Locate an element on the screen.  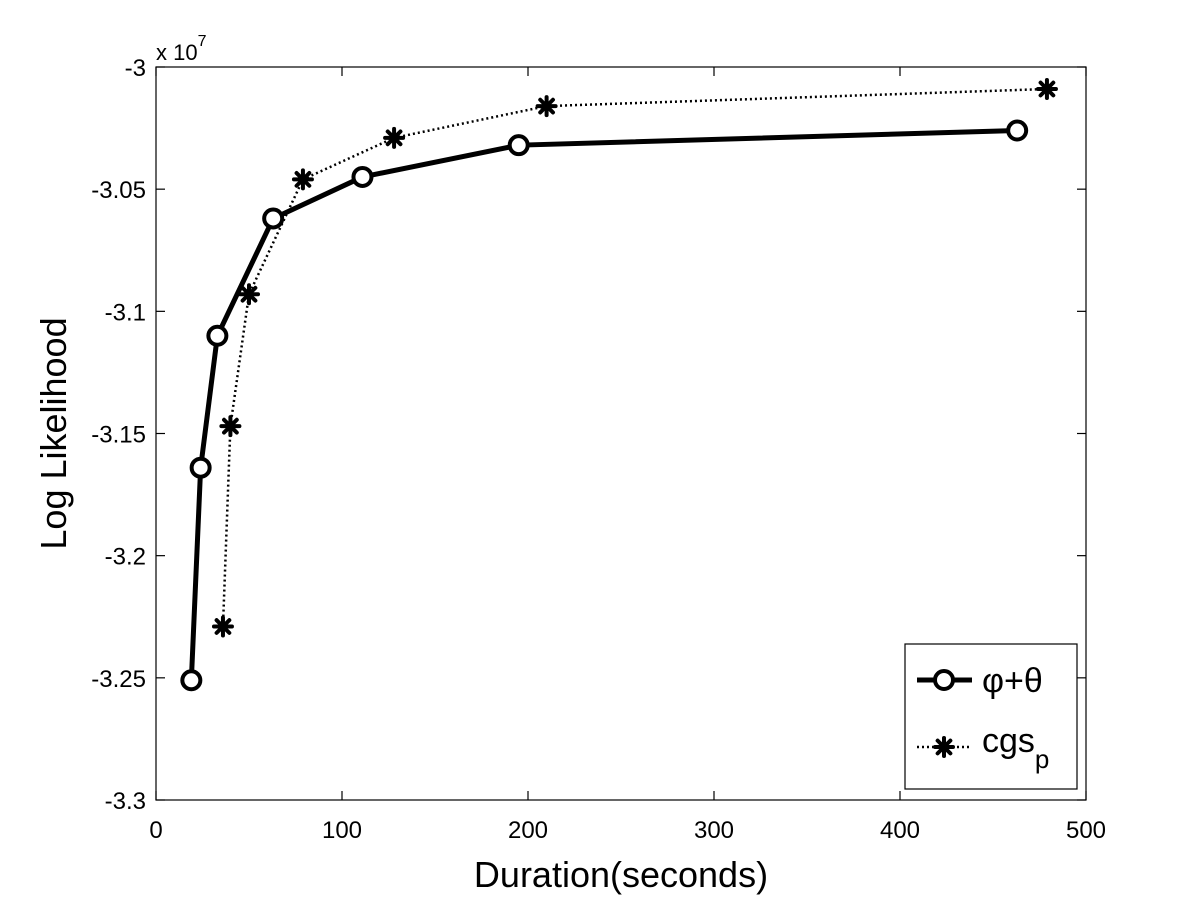
x-tick-label: 300 is located at coordinates (714, 830).